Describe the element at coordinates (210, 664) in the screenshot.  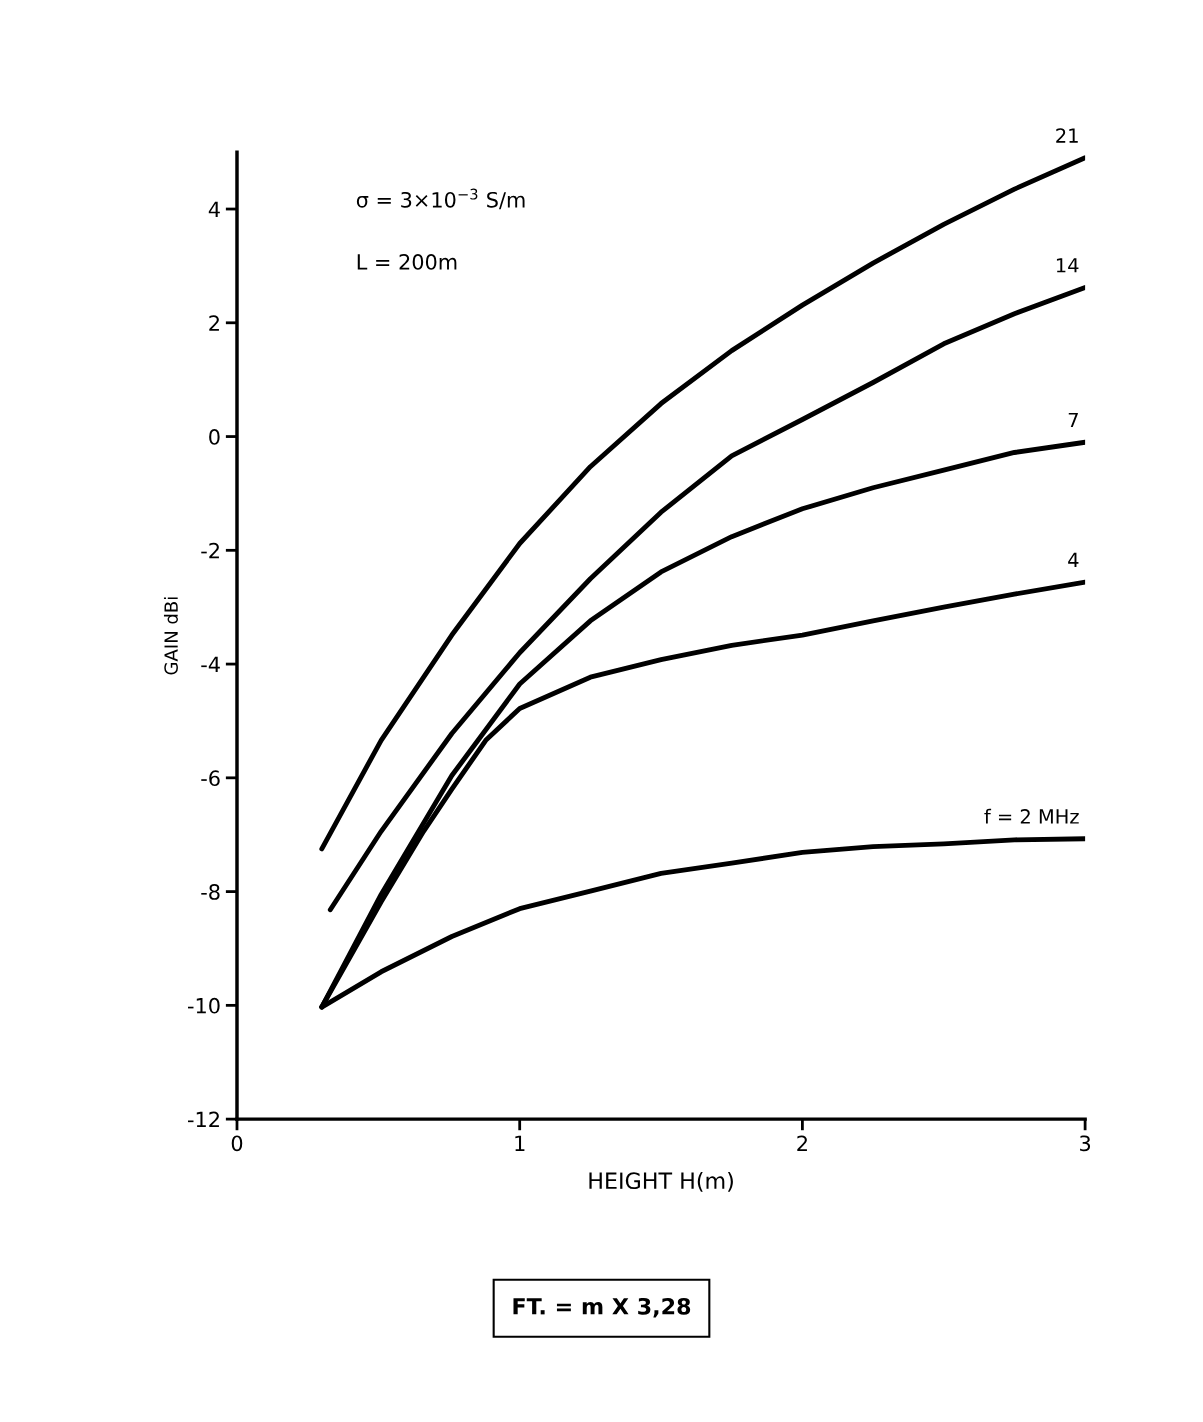
I see `y-tick-label: -4` at that location.